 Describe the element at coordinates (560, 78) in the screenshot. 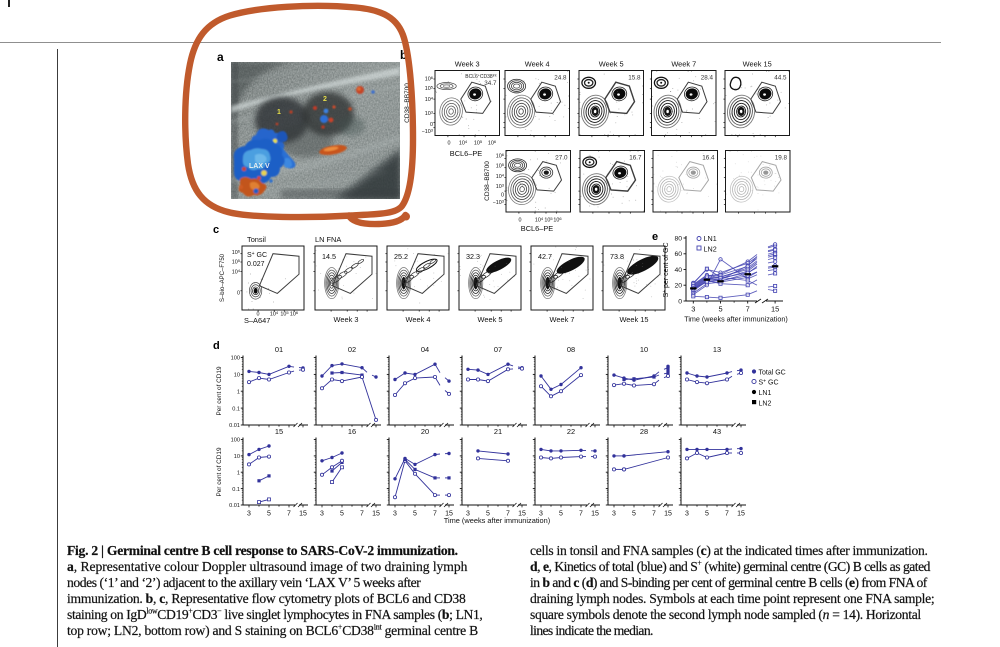

I see `svg-text: 24.8` at that location.